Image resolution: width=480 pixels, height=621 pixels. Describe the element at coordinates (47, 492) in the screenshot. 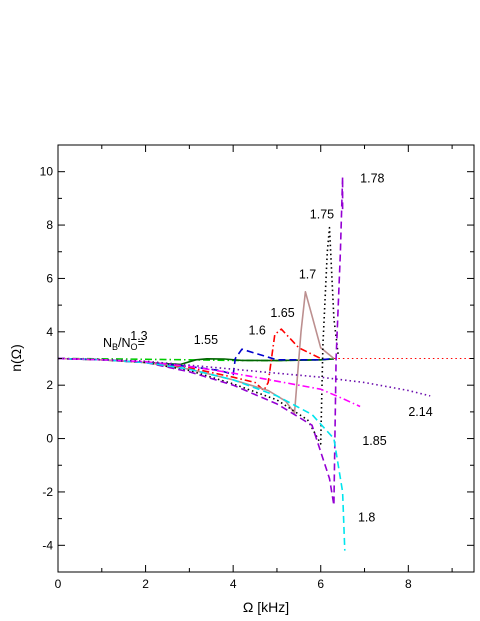

I see `y-tick-label: -2` at that location.